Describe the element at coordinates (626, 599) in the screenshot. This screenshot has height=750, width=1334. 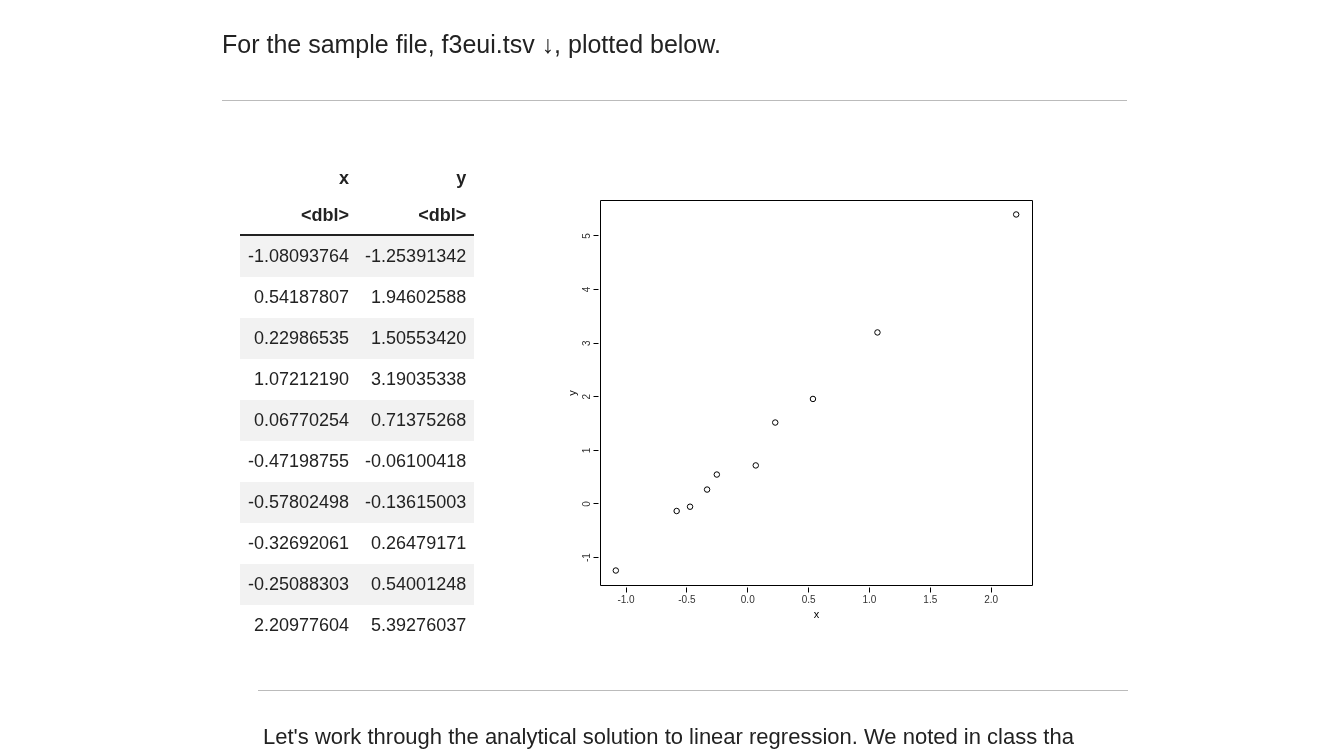
I see `x-tick-label: -1.0` at that location.